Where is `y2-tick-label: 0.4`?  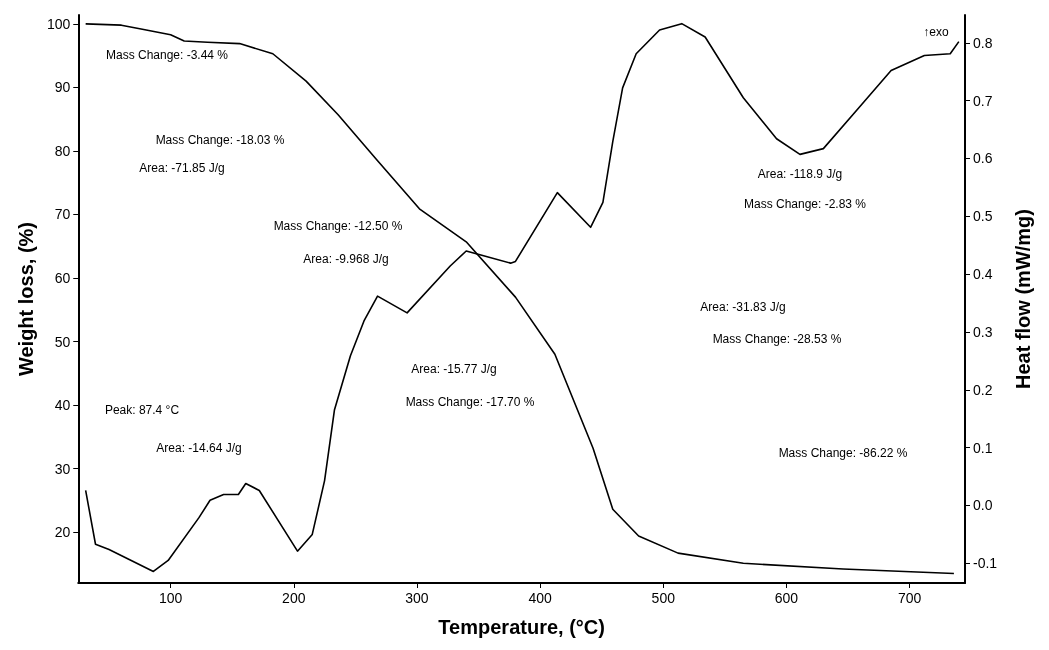
y2-tick-label: 0.4 is located at coordinates (983, 274).